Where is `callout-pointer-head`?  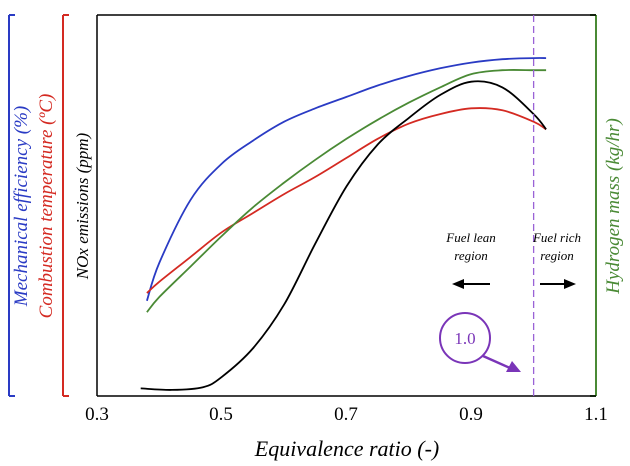 callout-pointer-head is located at coordinates (513, 366).